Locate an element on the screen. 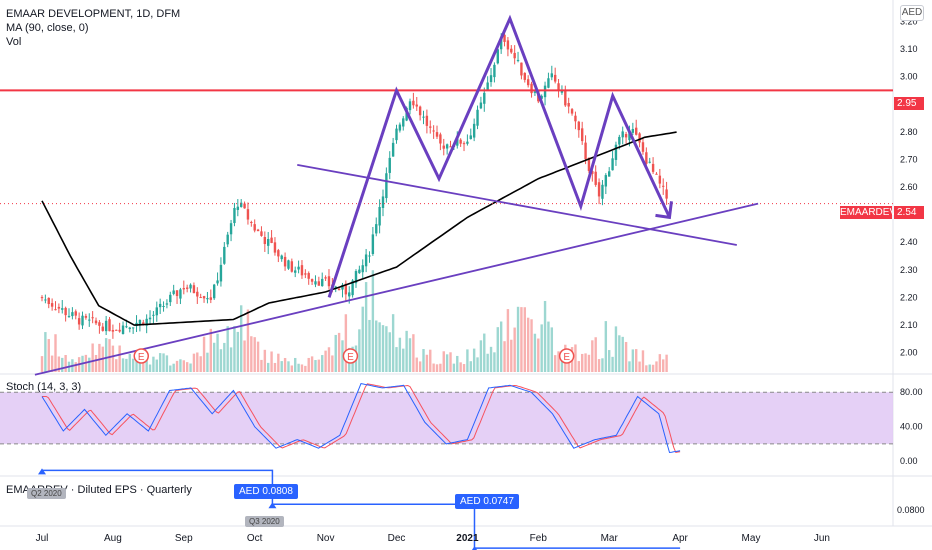  chart-title: EMAAR DEVELOPMENT, 1D, DFM is located at coordinates (93, 14).